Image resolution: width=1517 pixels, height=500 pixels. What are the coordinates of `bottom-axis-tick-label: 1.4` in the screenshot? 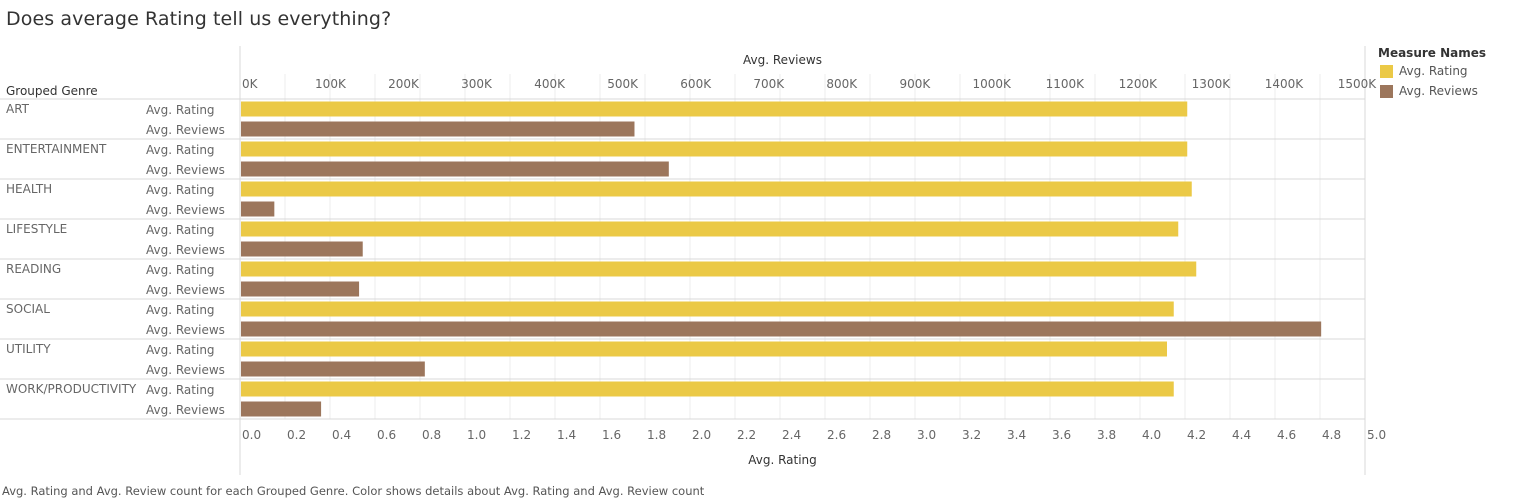 It's located at (566, 435).